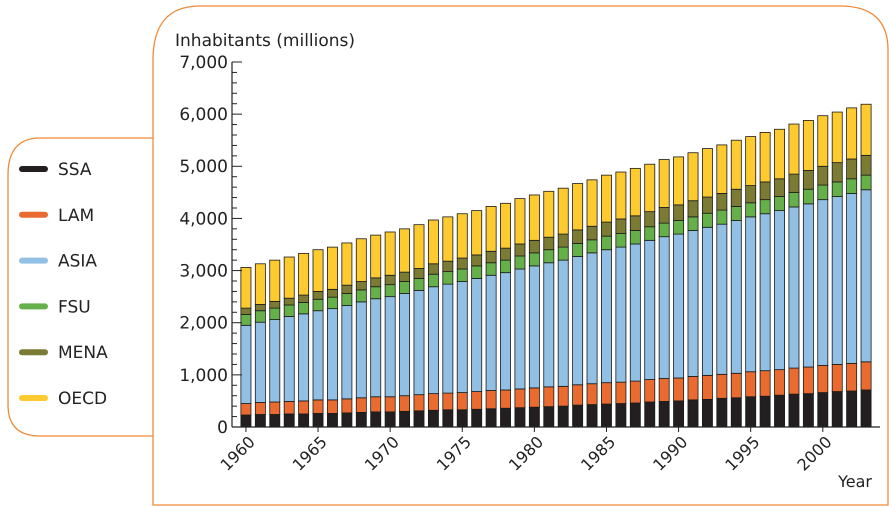 The width and height of the screenshot is (889, 507). What do you see at coordinates (203, 115) in the screenshot?
I see `y-tick-label: 6,000` at bounding box center [203, 115].